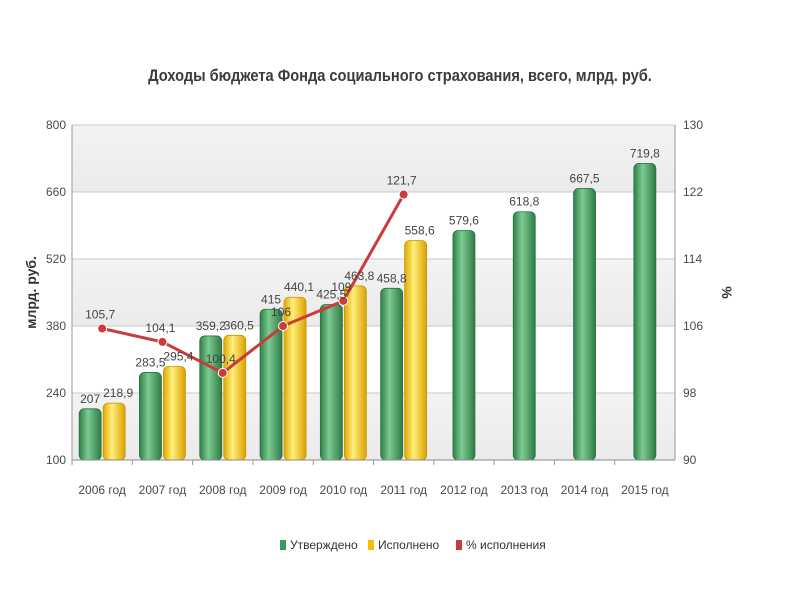 The width and height of the screenshot is (800, 600). What do you see at coordinates (692, 259) in the screenshot?
I see `y2-tick-label: 114` at bounding box center [692, 259].